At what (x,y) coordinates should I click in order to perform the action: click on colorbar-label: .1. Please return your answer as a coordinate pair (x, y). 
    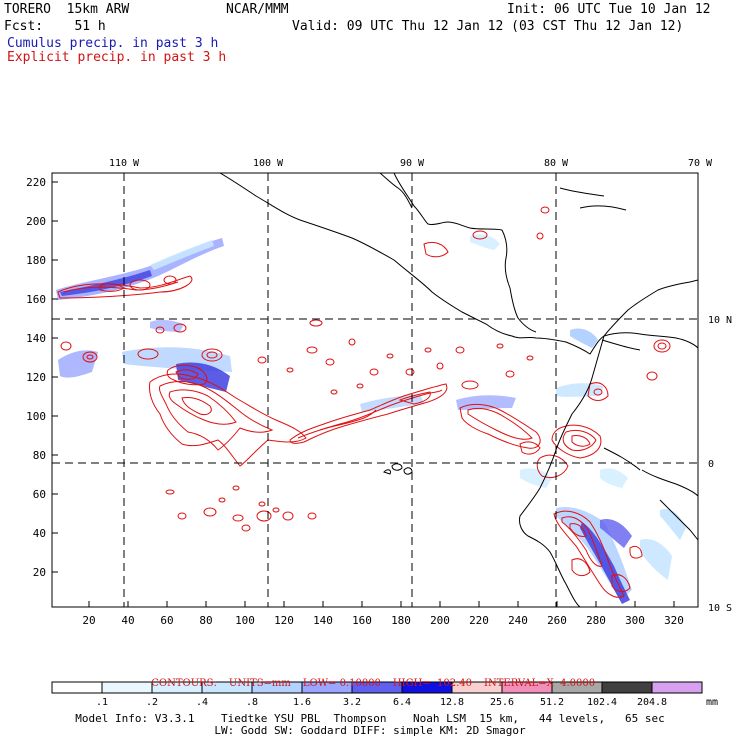
    Looking at the image, I should click on (102, 702).